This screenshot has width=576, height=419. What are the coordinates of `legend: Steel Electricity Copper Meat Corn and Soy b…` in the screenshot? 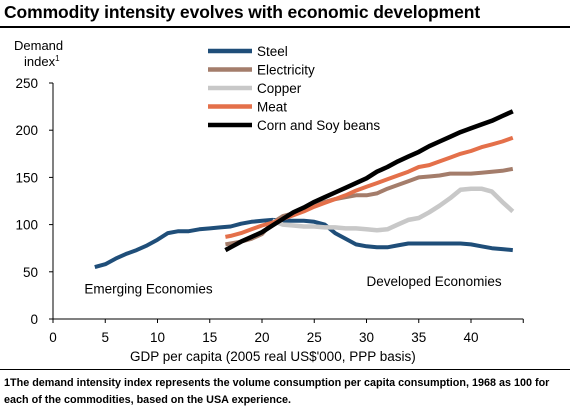 It's located at (294, 88).